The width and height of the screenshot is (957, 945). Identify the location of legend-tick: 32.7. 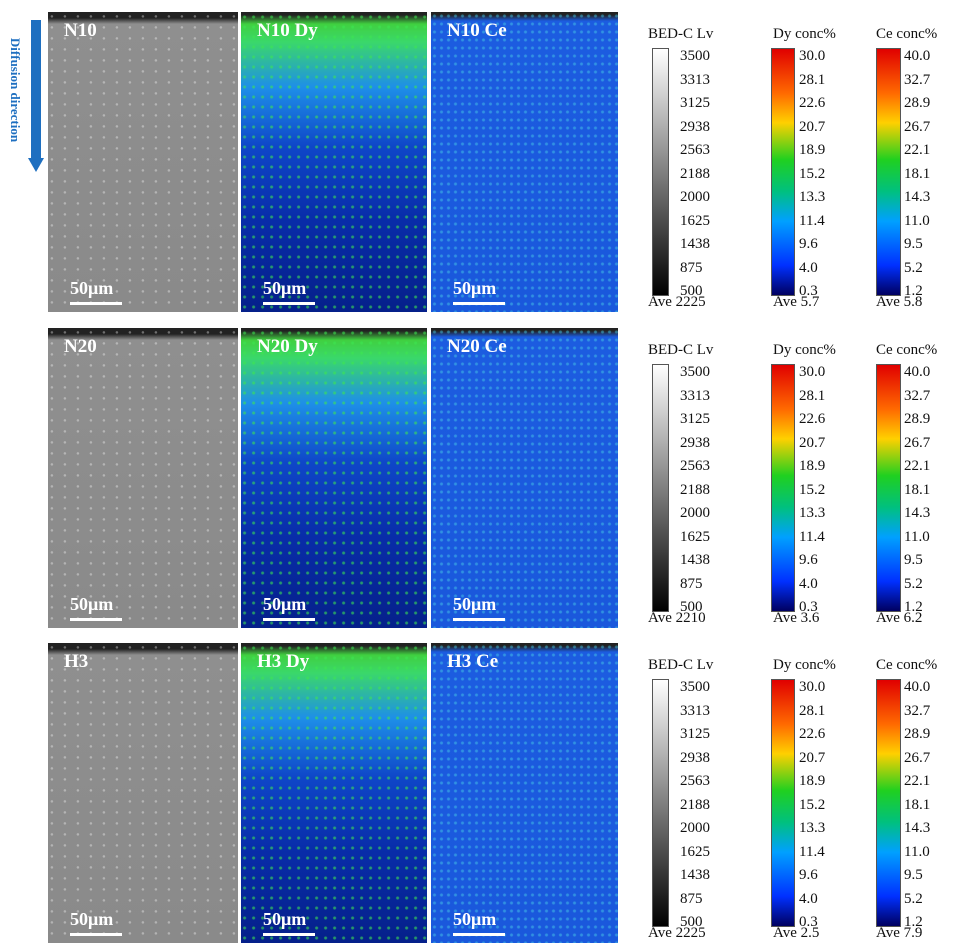
(917, 710).